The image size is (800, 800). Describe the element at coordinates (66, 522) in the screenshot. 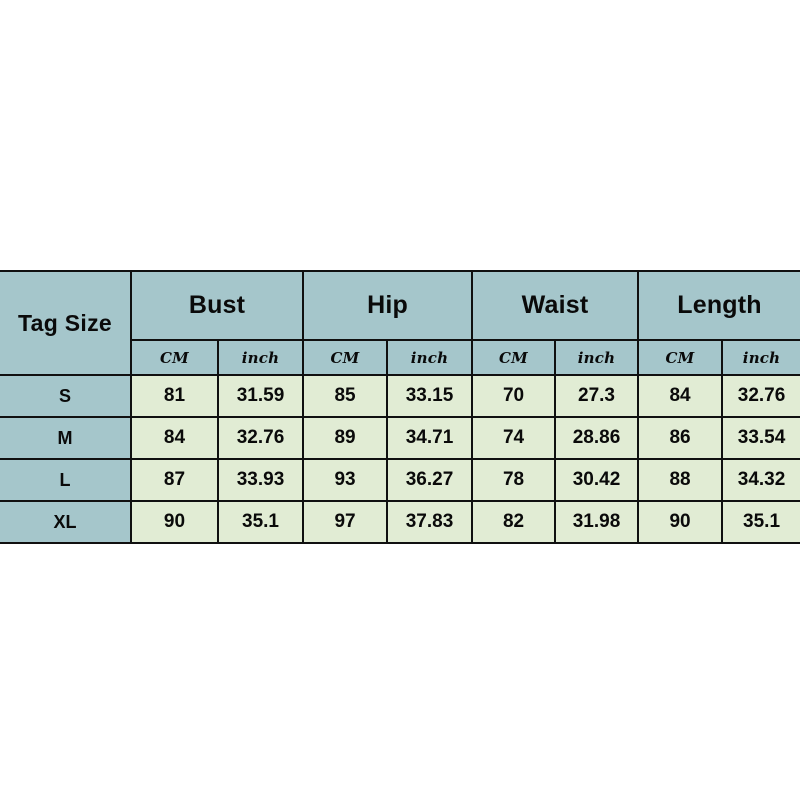

I see `size-label: XL` at that location.